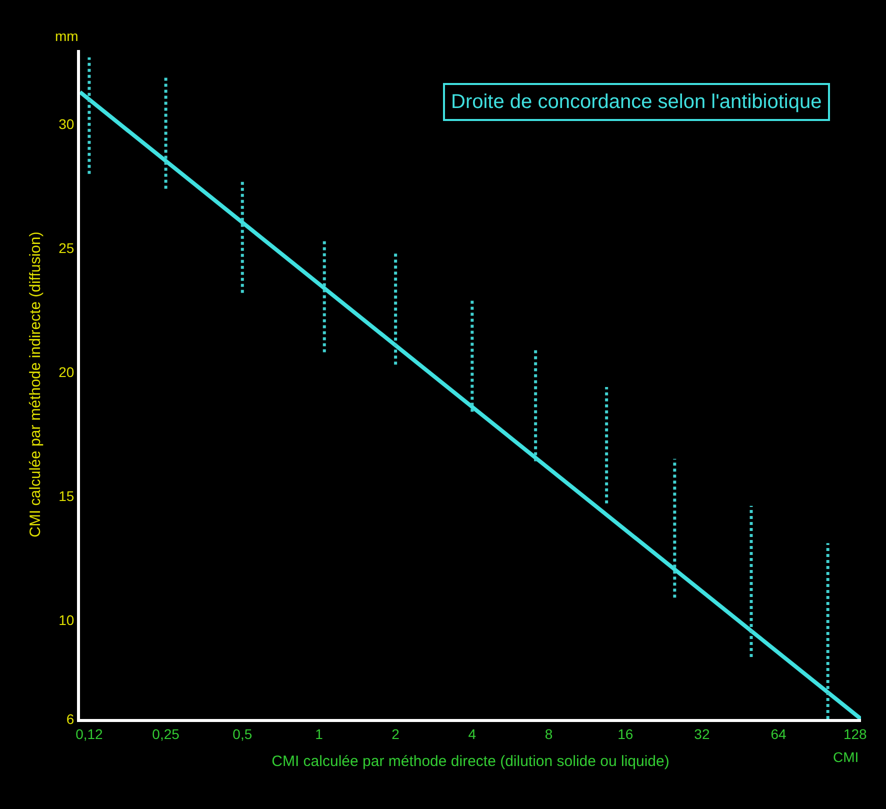 This screenshot has width=886, height=809. What do you see at coordinates (702, 734) in the screenshot?
I see `x-tick-label: 32` at bounding box center [702, 734].